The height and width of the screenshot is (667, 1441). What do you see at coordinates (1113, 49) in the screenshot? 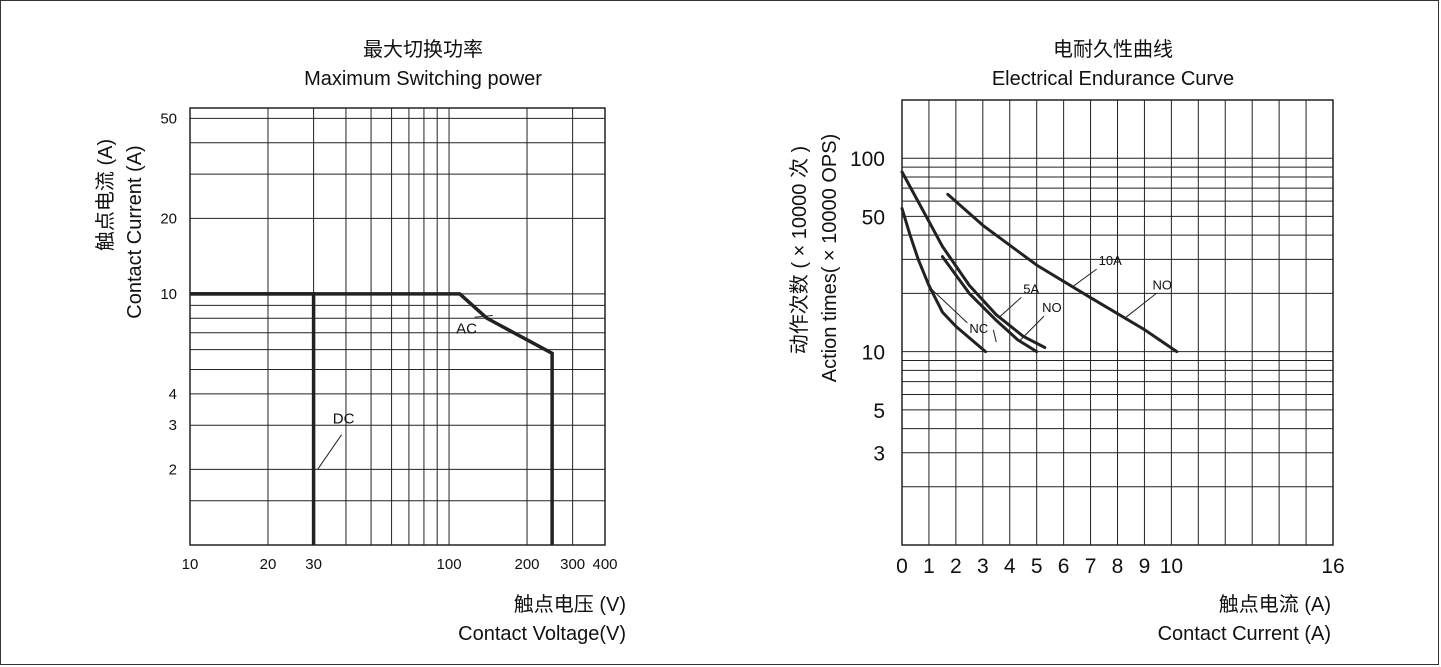
I see `right-title: 电耐久性曲线` at bounding box center [1113, 49].